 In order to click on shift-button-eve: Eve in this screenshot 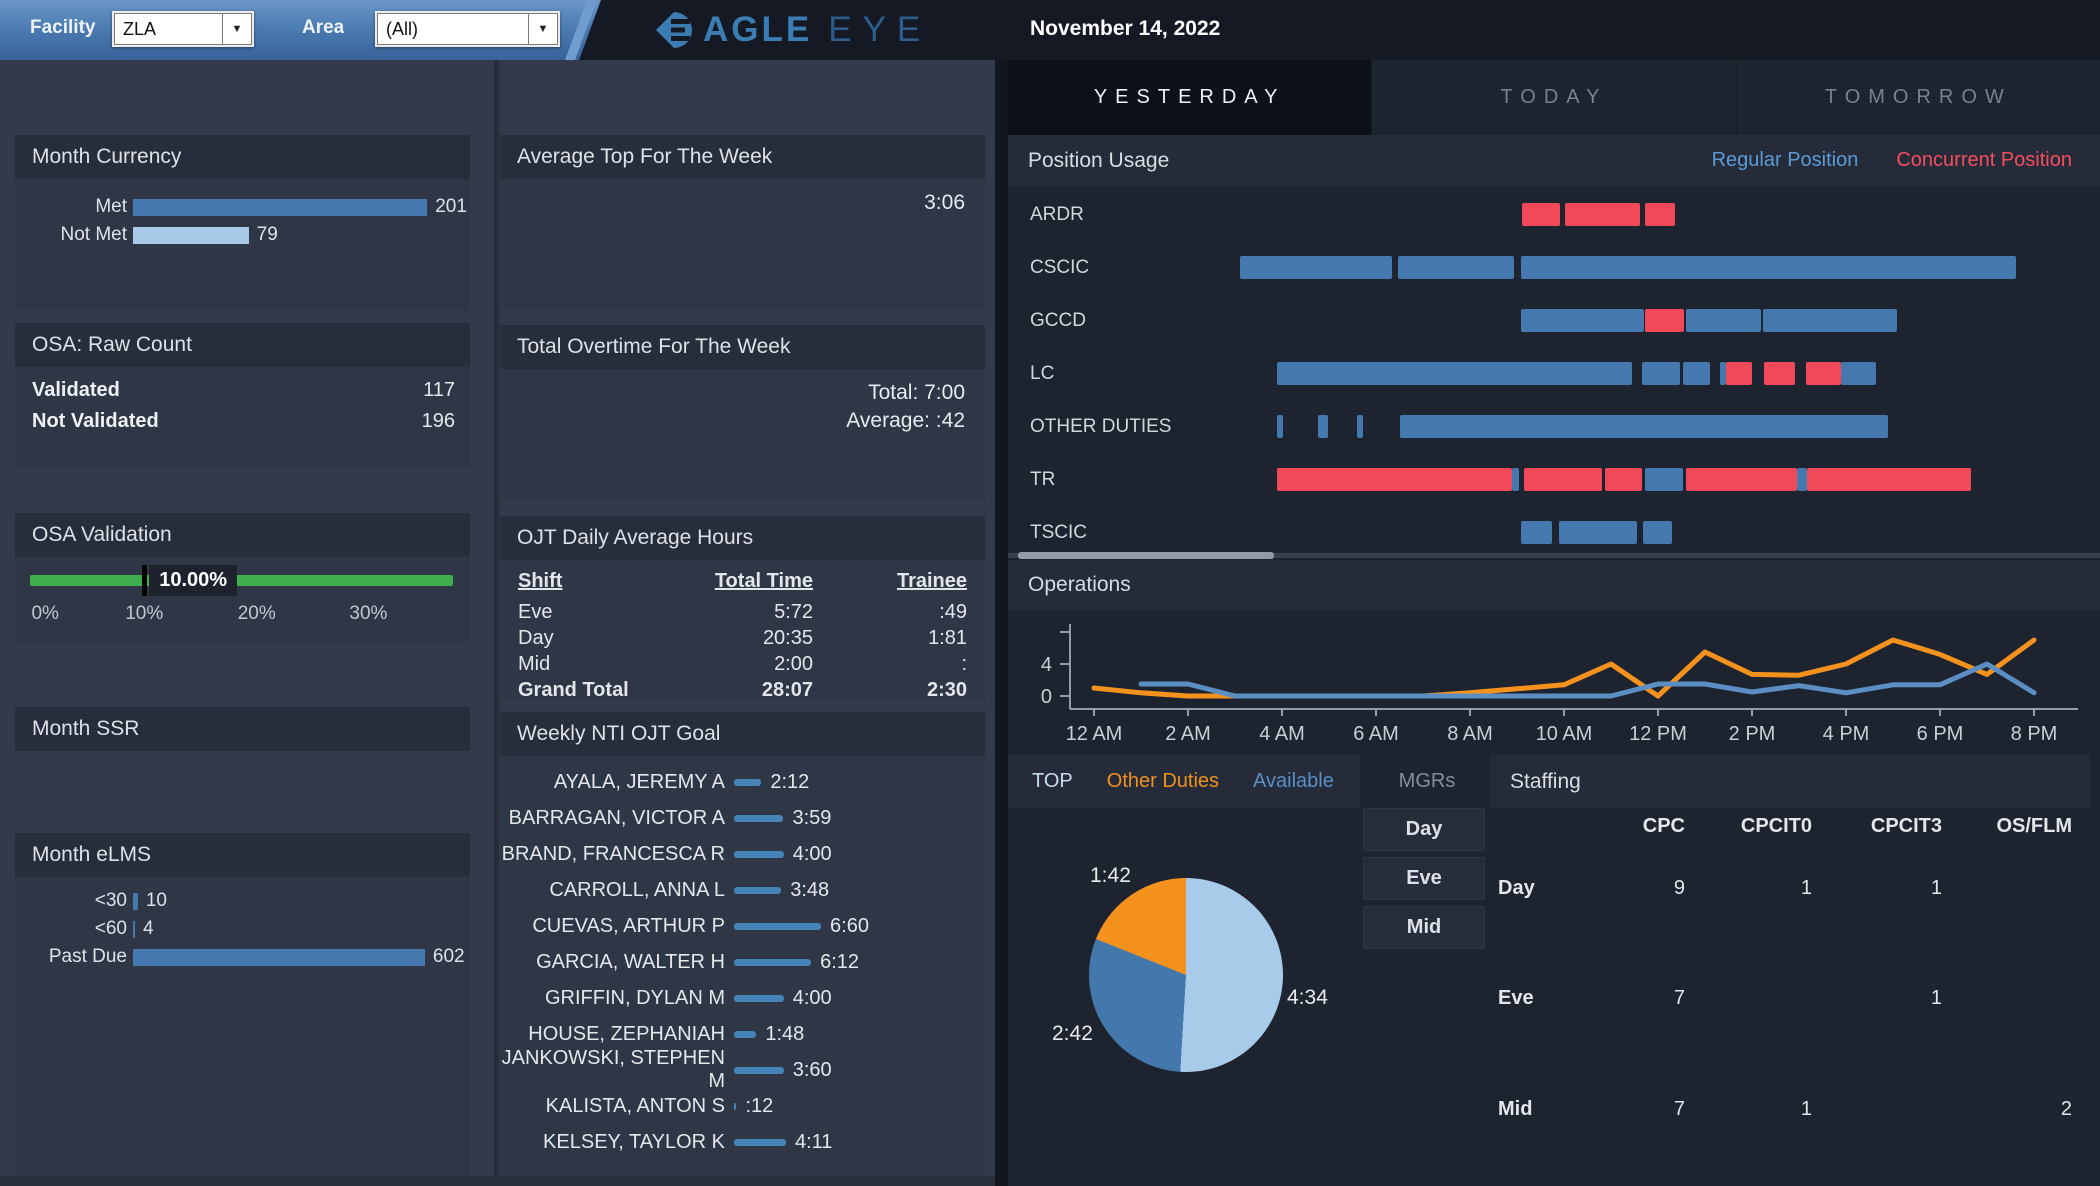, I will do `click(1424, 878)`.